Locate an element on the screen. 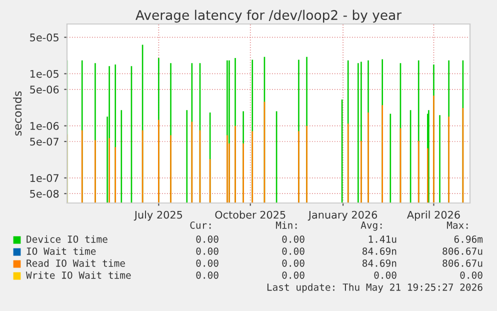 Image resolution: width=497 pixels, height=311 pixels. text: Last update: Thu May 21 19:25:27 2026 is located at coordinates (374, 288).